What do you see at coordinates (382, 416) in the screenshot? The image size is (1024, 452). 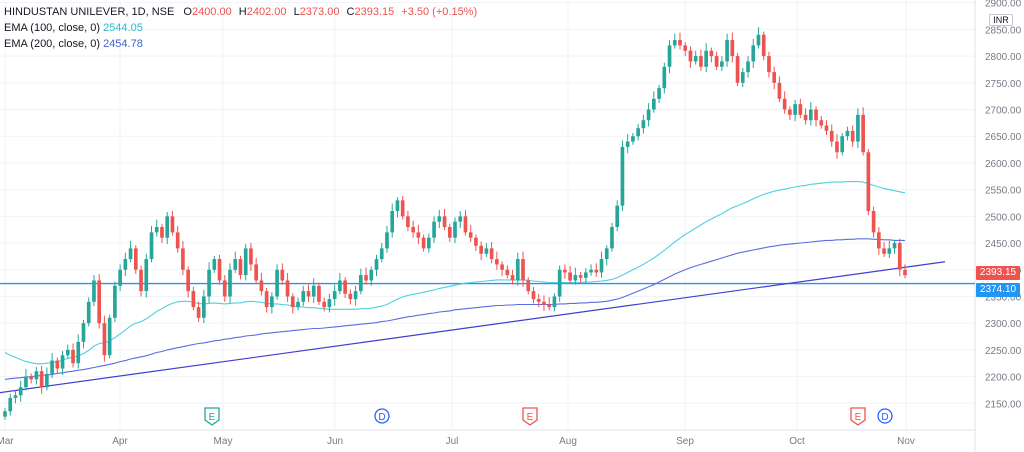 I see `dividend-marker` at bounding box center [382, 416].